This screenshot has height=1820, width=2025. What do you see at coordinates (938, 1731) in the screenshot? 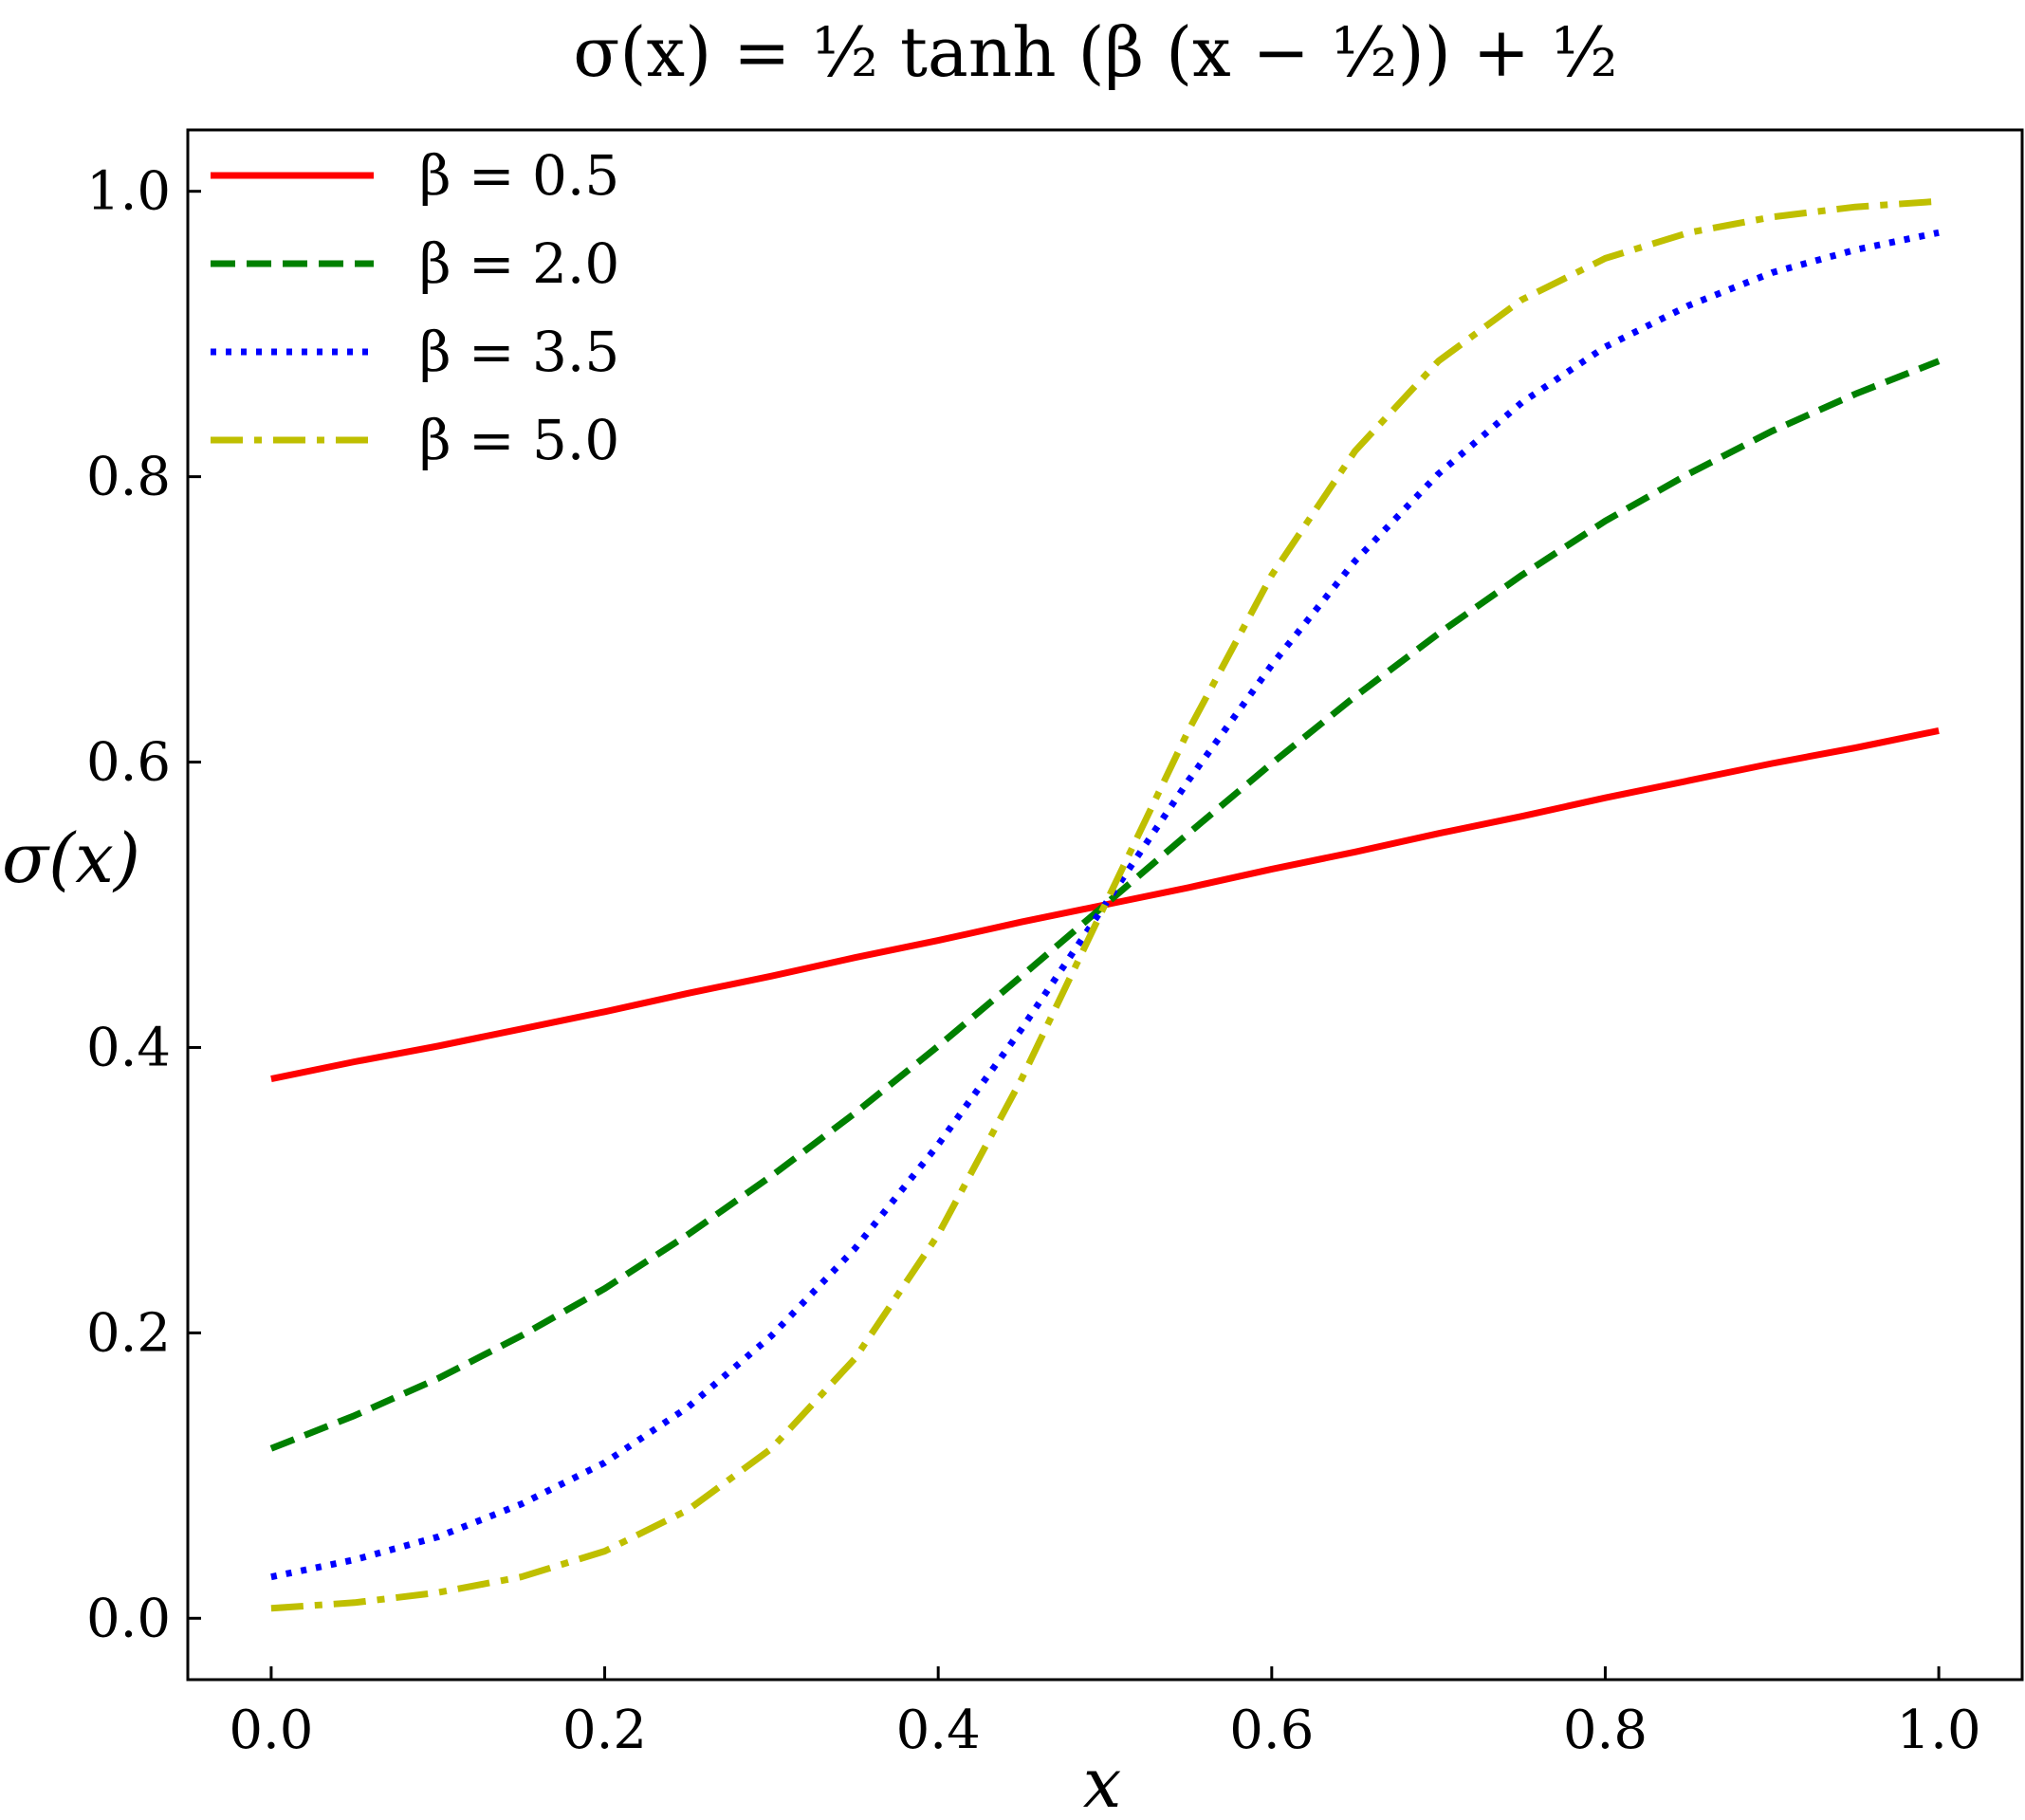
I see `x-tick-label: 0.4` at bounding box center [938, 1731].